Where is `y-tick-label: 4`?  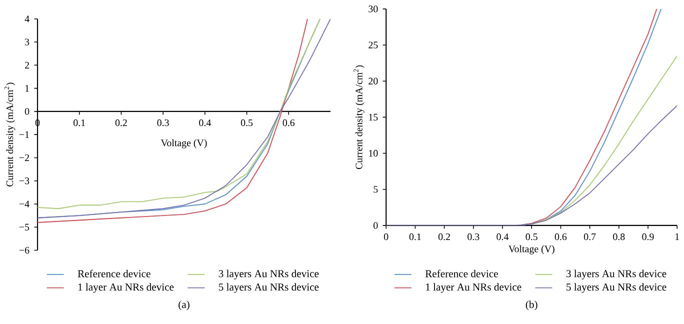
y-tick-label: 4 is located at coordinates (27, 19).